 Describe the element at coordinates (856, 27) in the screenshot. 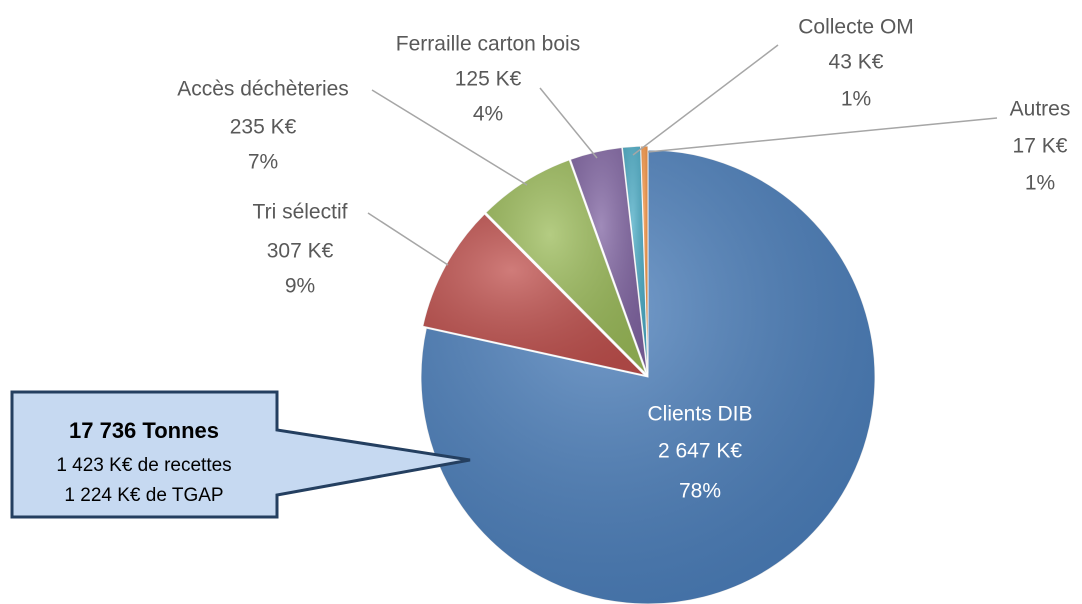

I see `category-label: Collecte OM` at that location.